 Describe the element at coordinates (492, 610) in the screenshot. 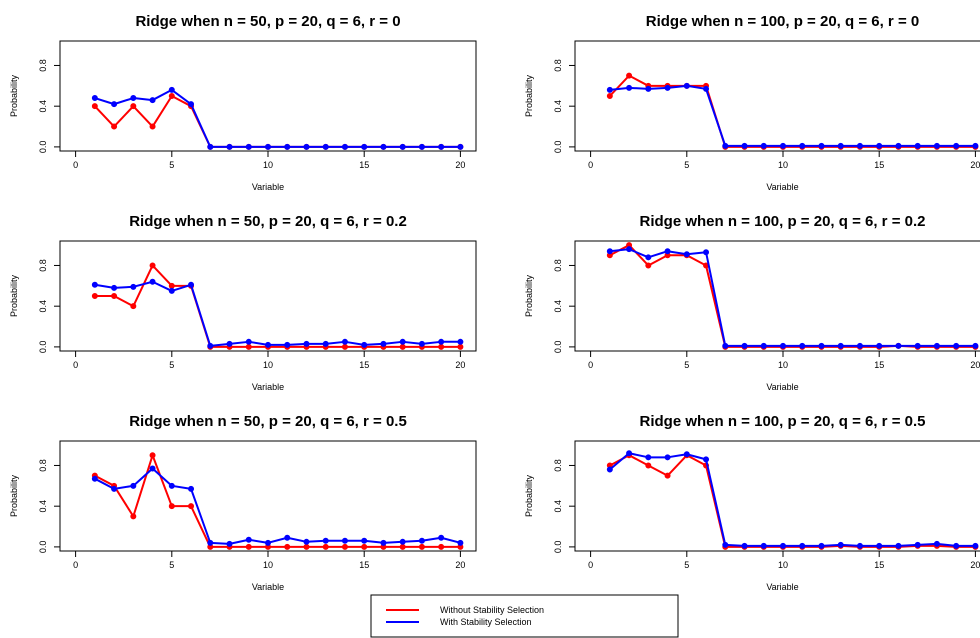

I see `legend-label: Without Stability Selection` at that location.